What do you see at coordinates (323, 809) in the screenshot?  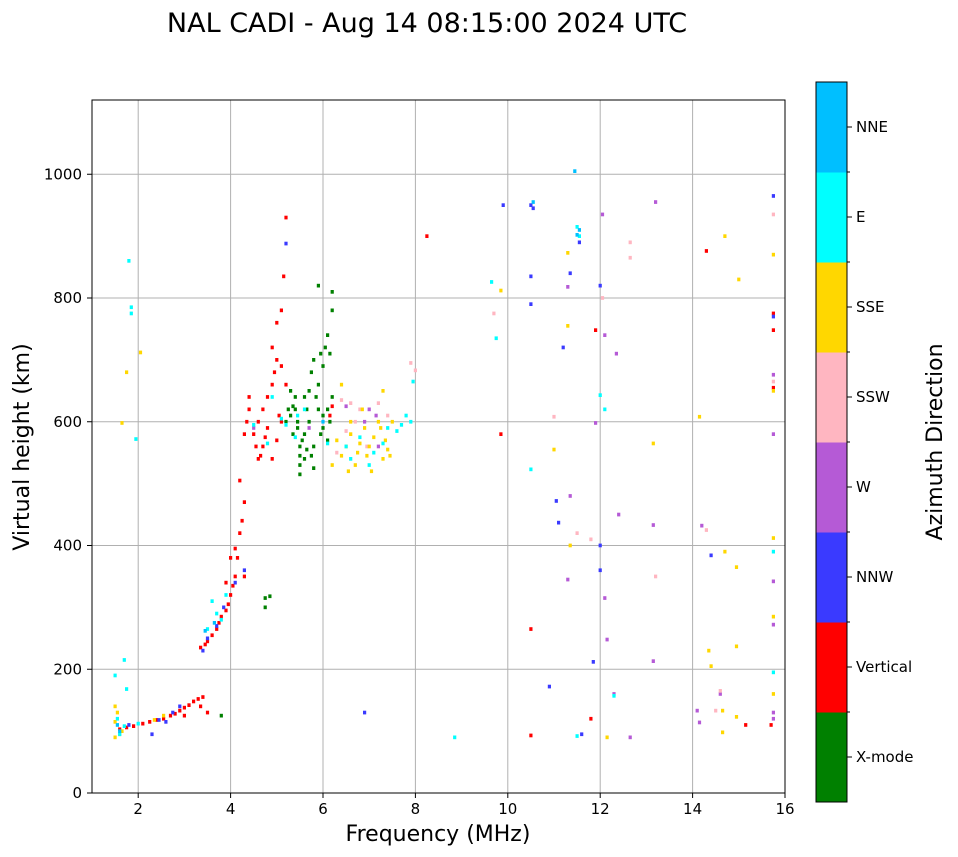 I see `x-tick-label: 6` at bounding box center [323, 809].